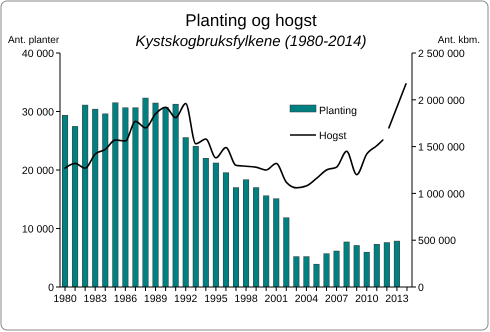  What do you see at coordinates (96, 299) in the screenshot?
I see `x-tick-label: 1983` at bounding box center [96, 299].